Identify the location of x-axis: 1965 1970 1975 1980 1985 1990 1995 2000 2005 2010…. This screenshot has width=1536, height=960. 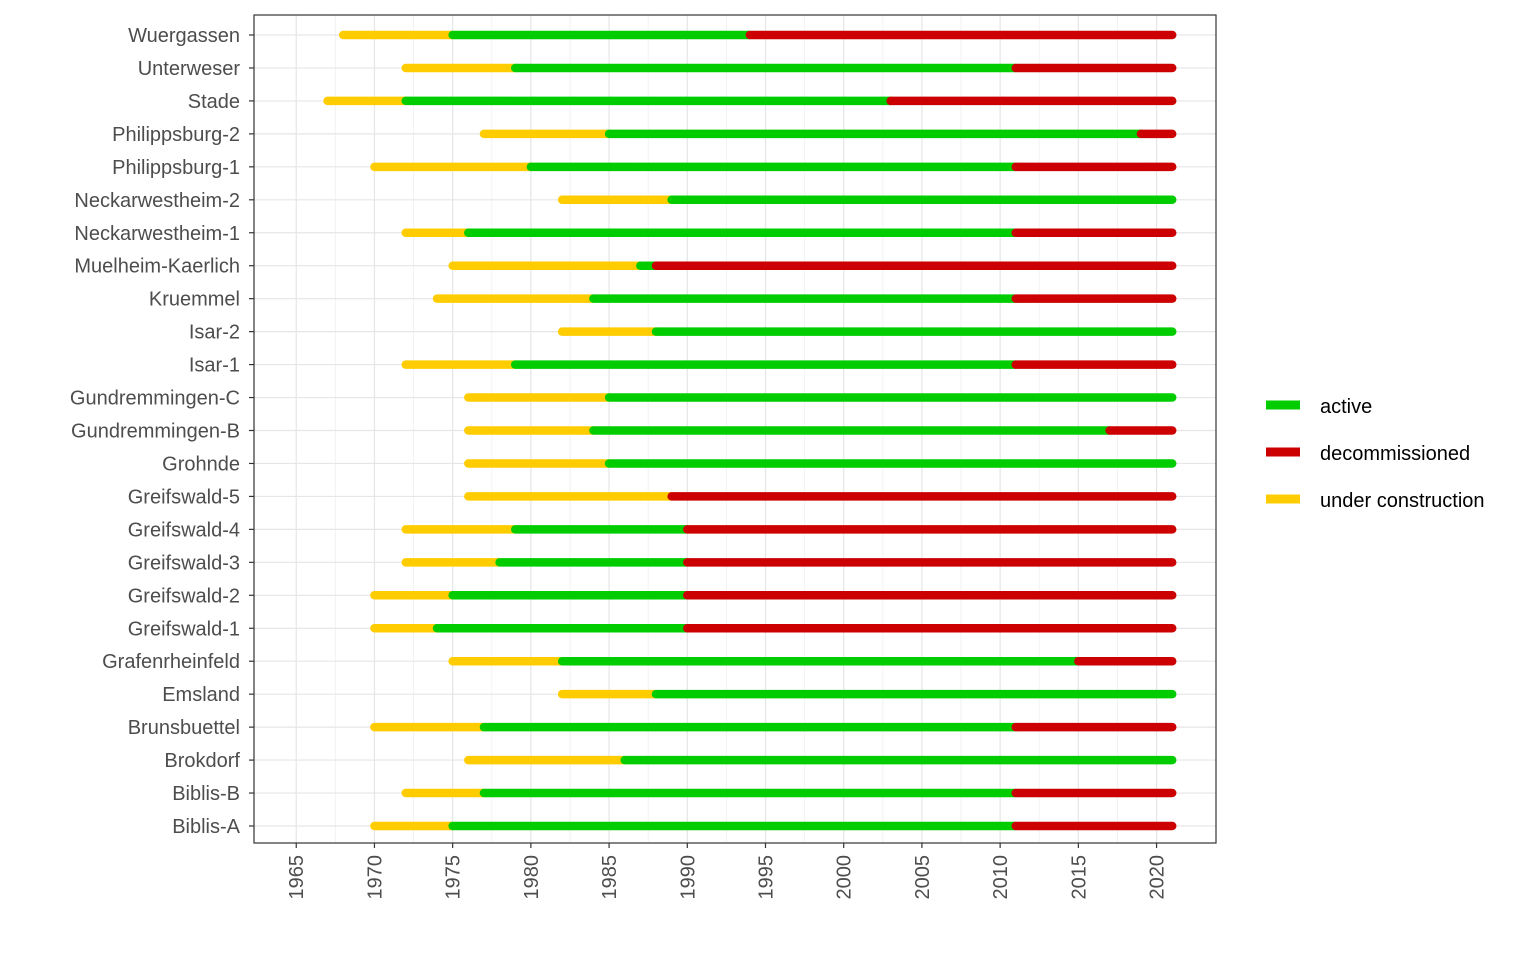
(727, 871).